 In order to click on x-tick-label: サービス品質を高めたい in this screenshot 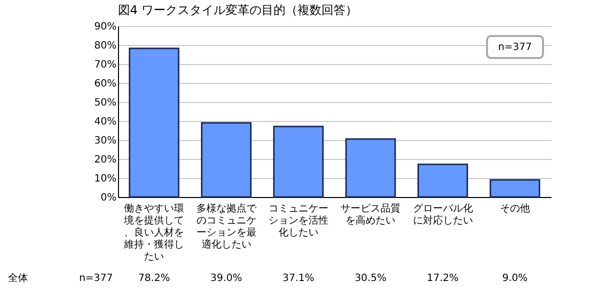, I will do `click(370, 214)`.